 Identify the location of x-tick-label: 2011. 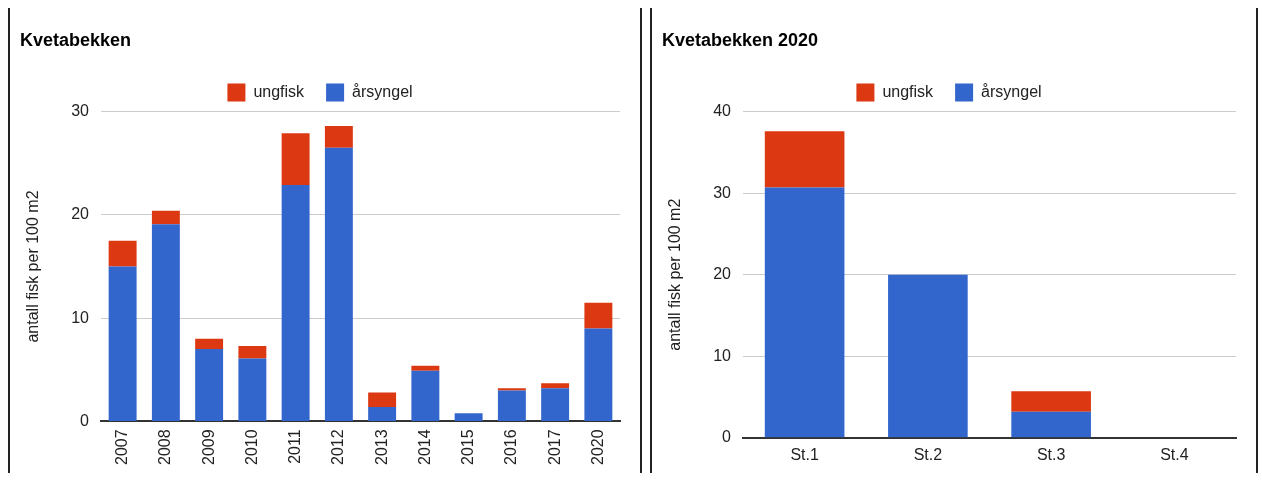
(295, 446).